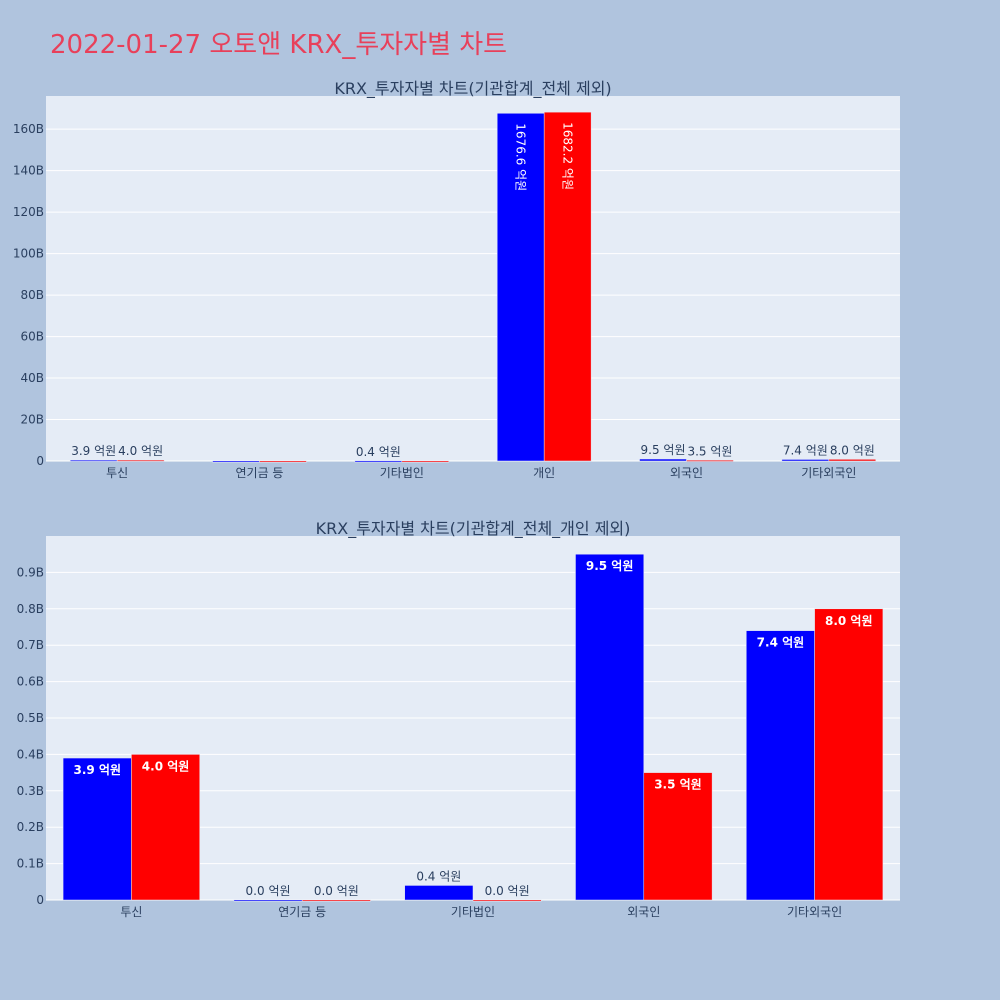  Describe the element at coordinates (30, 791) in the screenshot. I see `y-tick-label: 0.3B` at that location.